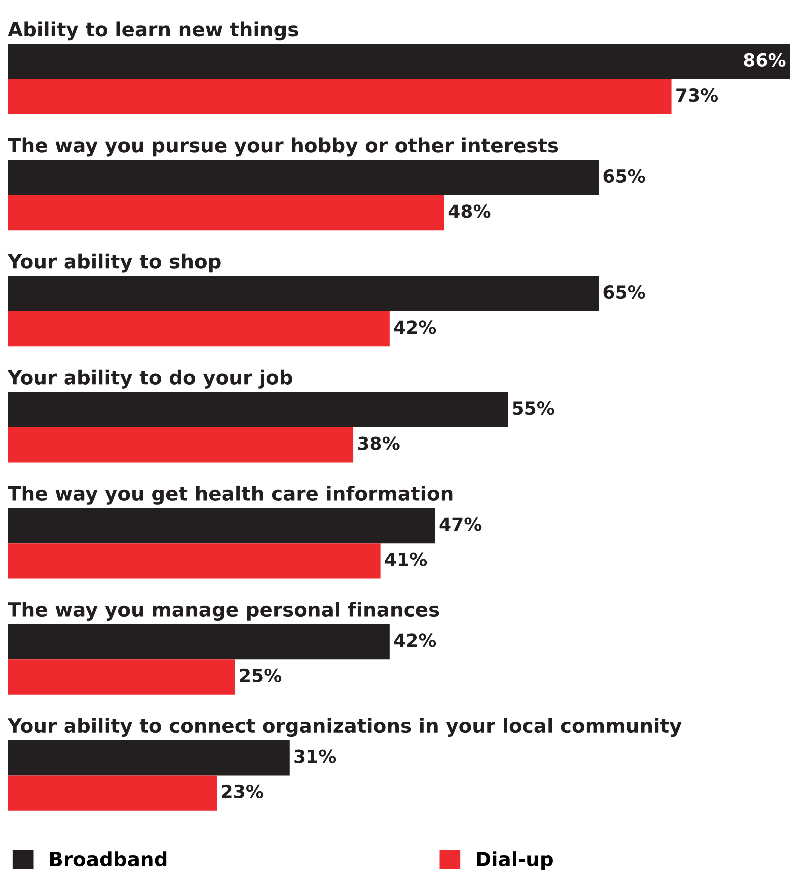 Image resolution: width=791 pixels, height=884 pixels. What do you see at coordinates (379, 443) in the screenshot?
I see `data-label: 38%` at bounding box center [379, 443].